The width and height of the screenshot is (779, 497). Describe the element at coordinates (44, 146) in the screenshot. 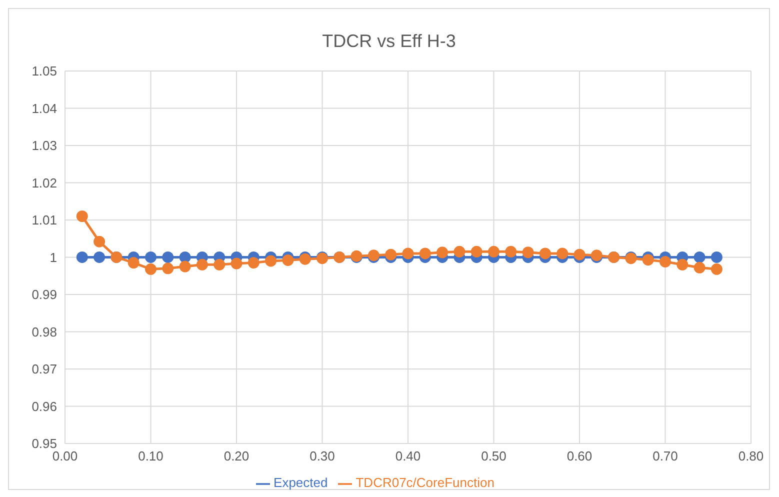

I see `y-tick-label: 1.03` at that location.